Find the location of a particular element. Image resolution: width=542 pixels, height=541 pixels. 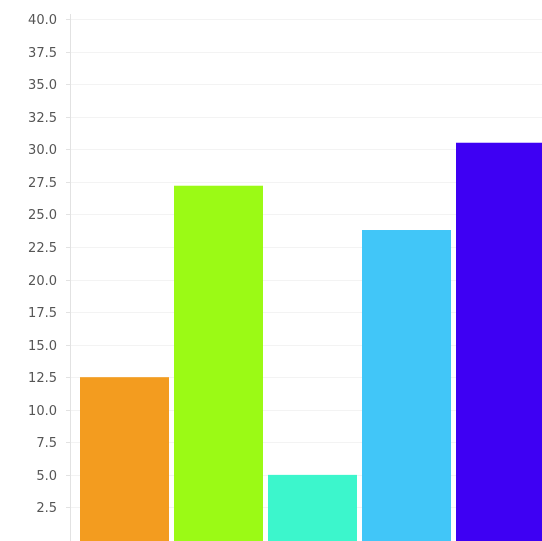

y-tick-label: 20.0 is located at coordinates (42, 281).